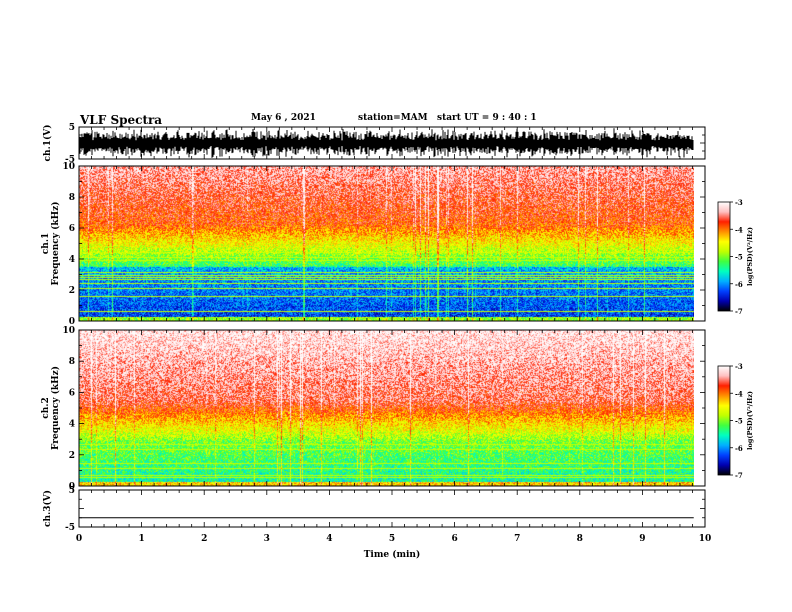  I want to click on x-tick-label: 0, so click(79, 539).